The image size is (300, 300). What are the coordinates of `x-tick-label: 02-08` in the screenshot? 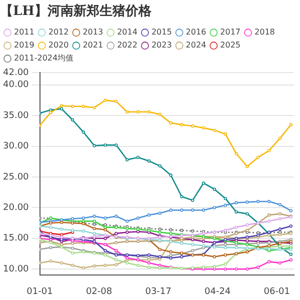 It's located at (99, 291).